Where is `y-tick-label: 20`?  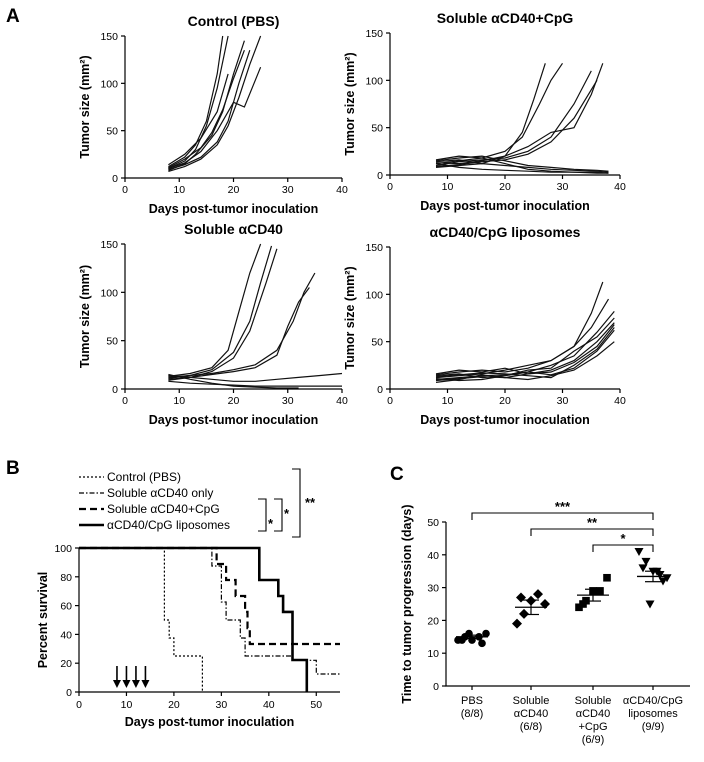 y-tick-label: 20 is located at coordinates (66, 664).